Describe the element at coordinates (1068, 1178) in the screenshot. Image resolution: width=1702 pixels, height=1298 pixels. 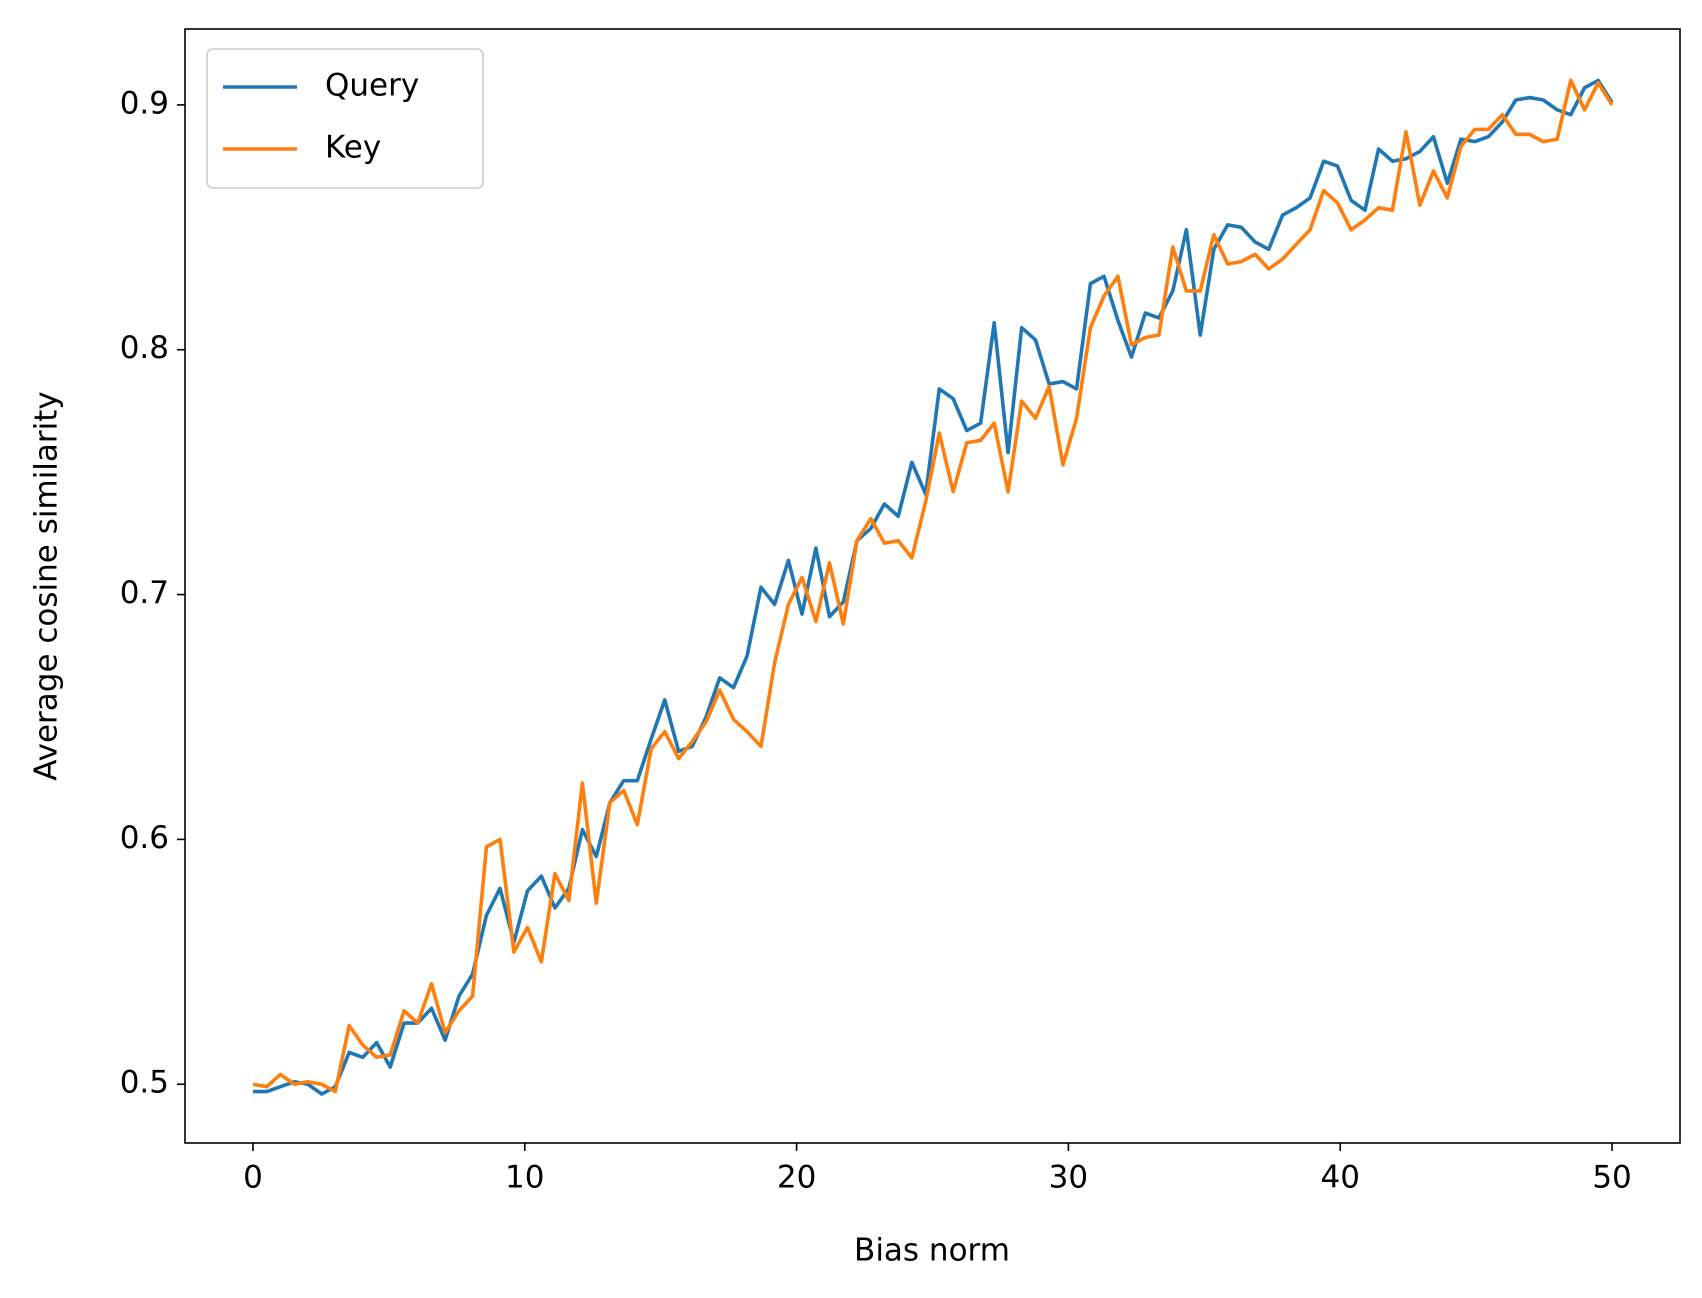
I see `x-tick-label: 30` at that location.